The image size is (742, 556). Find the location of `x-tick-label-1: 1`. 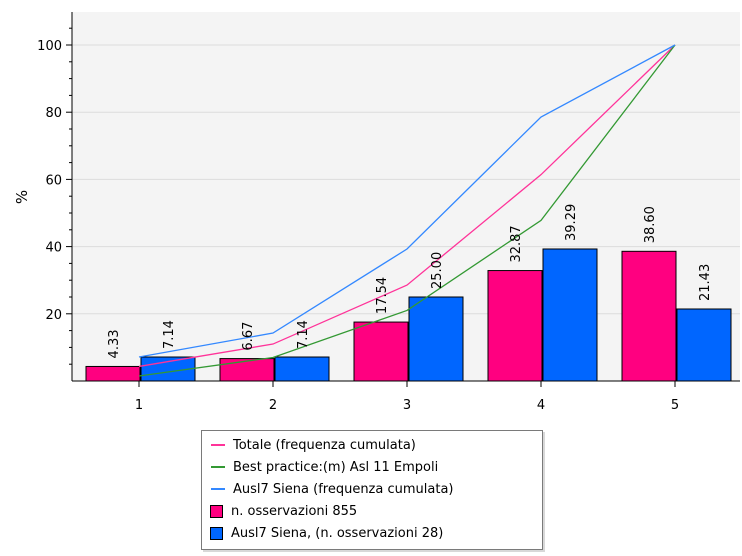

x-tick-label-1: 1 is located at coordinates (139, 405).